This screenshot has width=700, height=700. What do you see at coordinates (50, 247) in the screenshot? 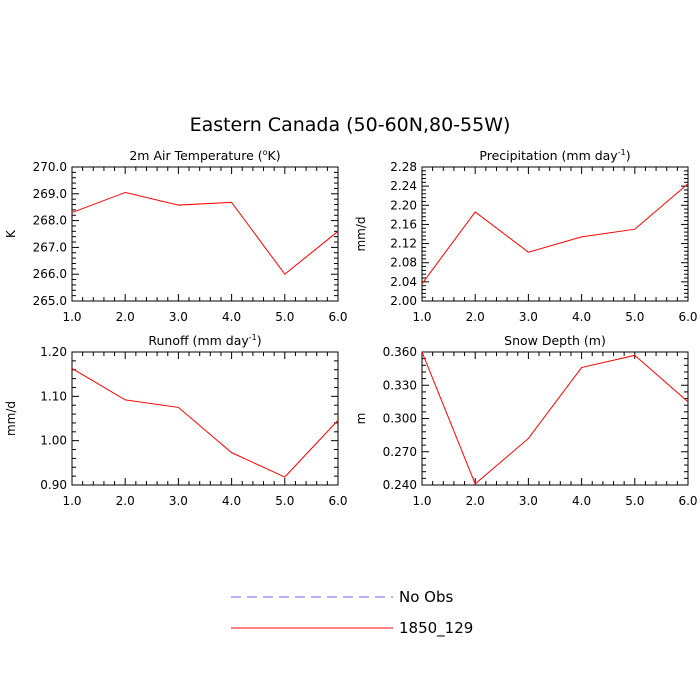
I see `y-tick-label: 267.0` at bounding box center [50, 247].